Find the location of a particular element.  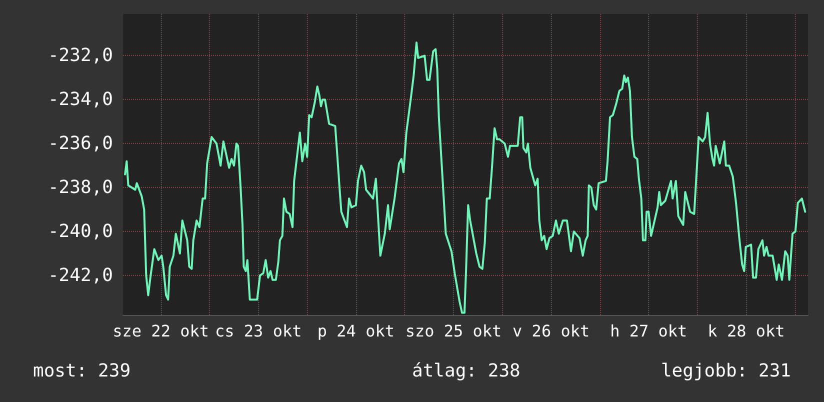

x-tick-label: szo 25 okt is located at coordinates (453, 331).